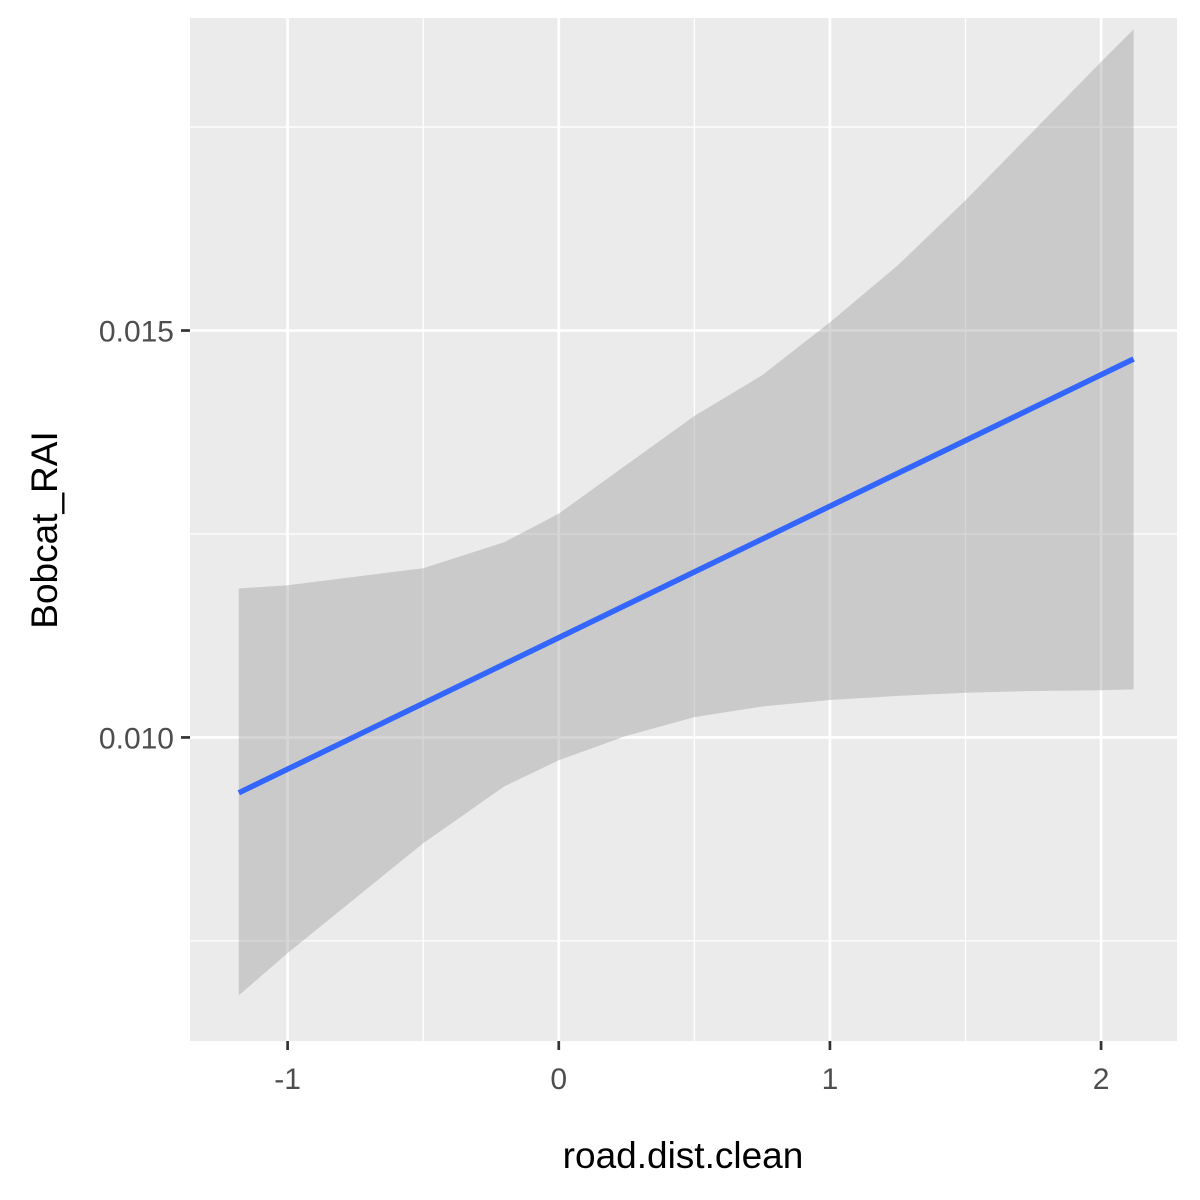 This screenshot has height=1200, width=1200. What do you see at coordinates (1101, 1079) in the screenshot?
I see `x-tick-label: 2` at bounding box center [1101, 1079].